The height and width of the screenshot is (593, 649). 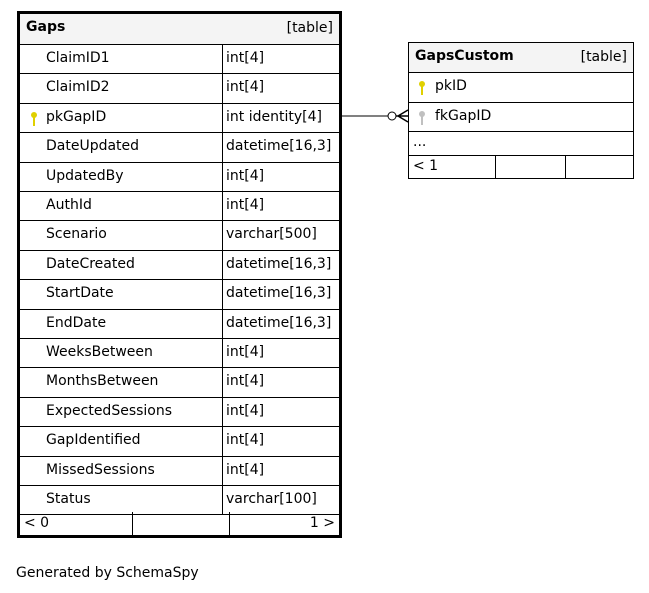 I want to click on table-row: Scenario varchar[500], so click(x=179, y=236).